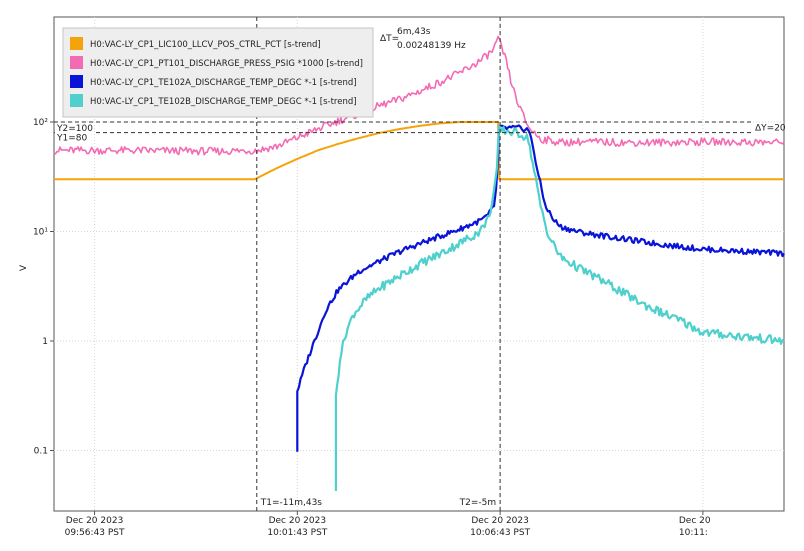 The width and height of the screenshot is (804, 551). Describe the element at coordinates (41, 452) in the screenshot. I see `y-tick-label-0: 0.1` at that location.